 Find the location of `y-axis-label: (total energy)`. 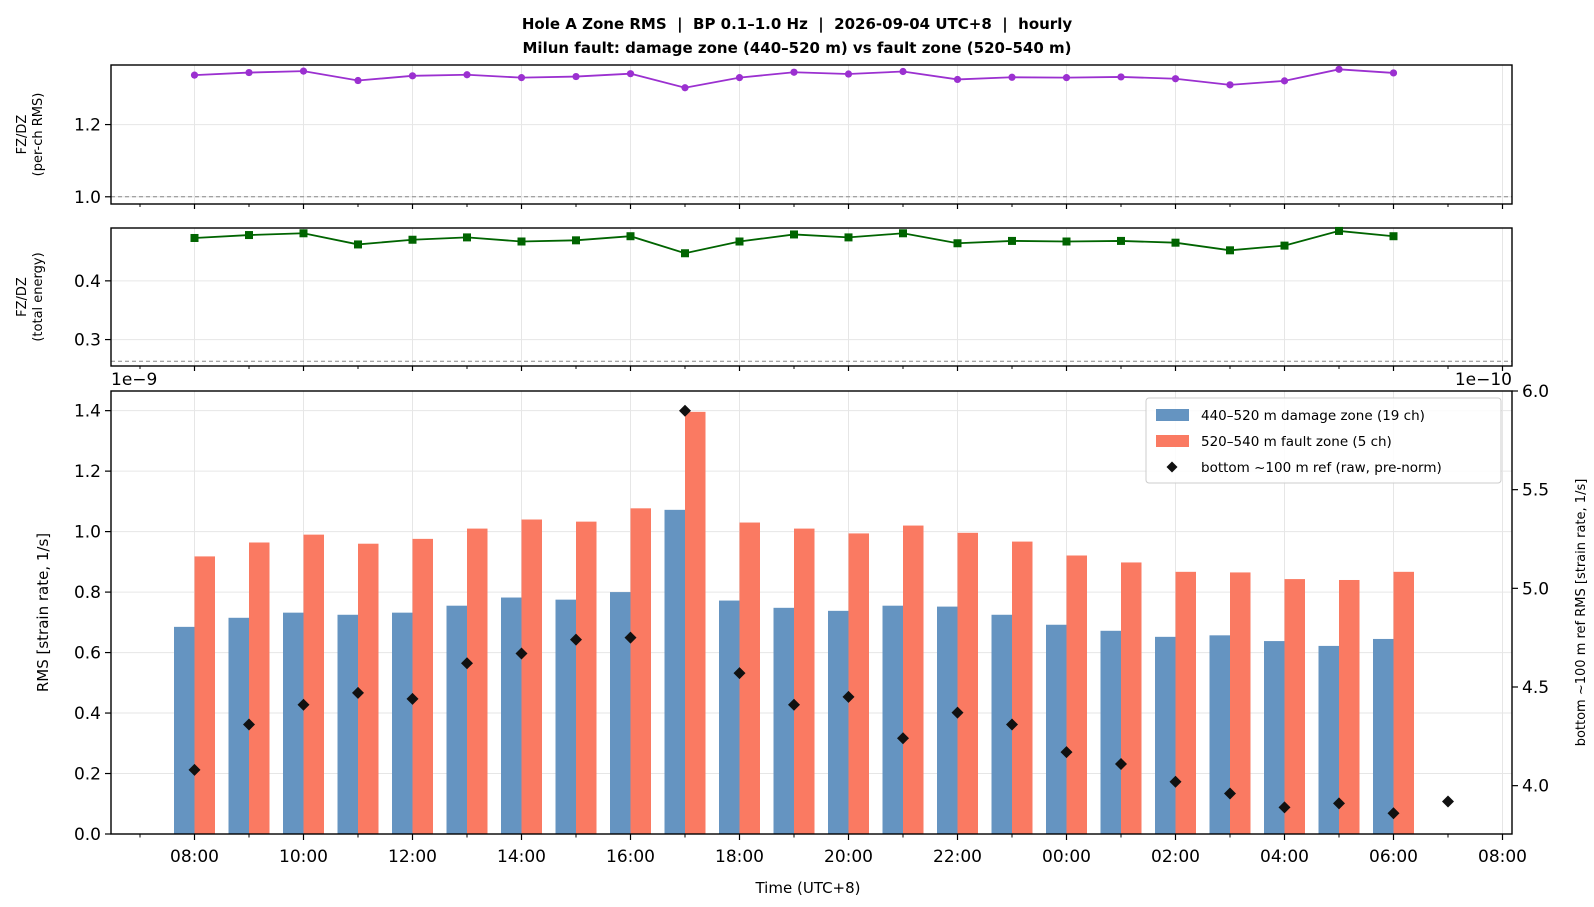

y-axis-label: (total energy) is located at coordinates (38, 296).